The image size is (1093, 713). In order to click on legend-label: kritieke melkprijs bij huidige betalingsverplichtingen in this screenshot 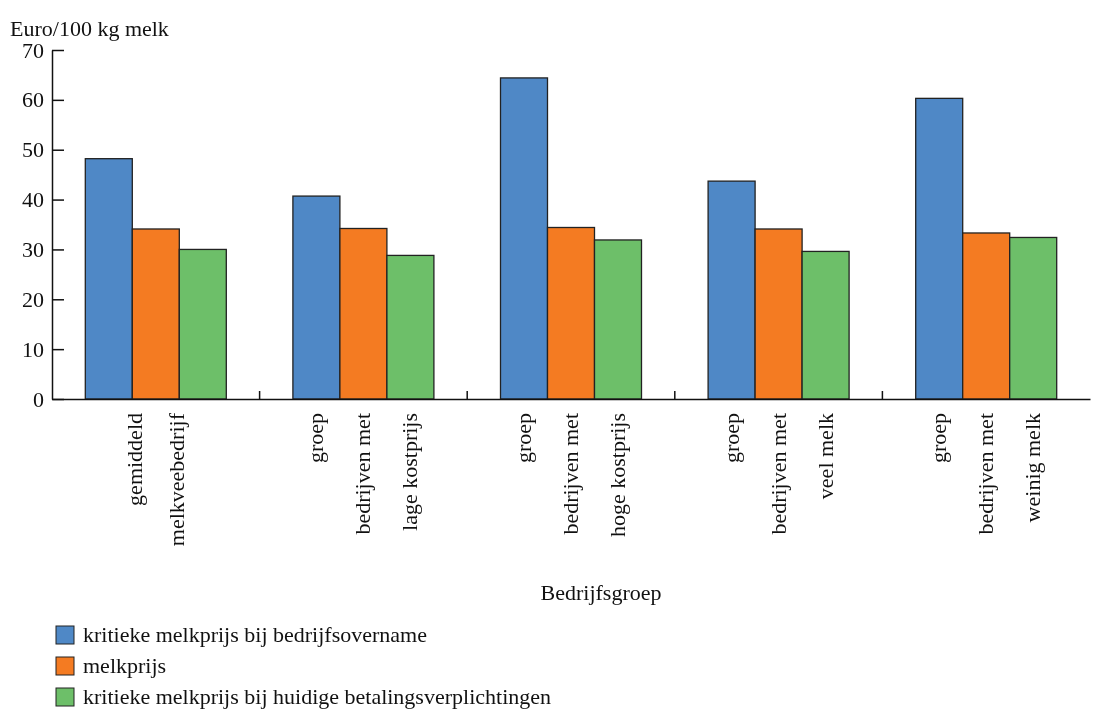, I will do `click(317, 696)`.